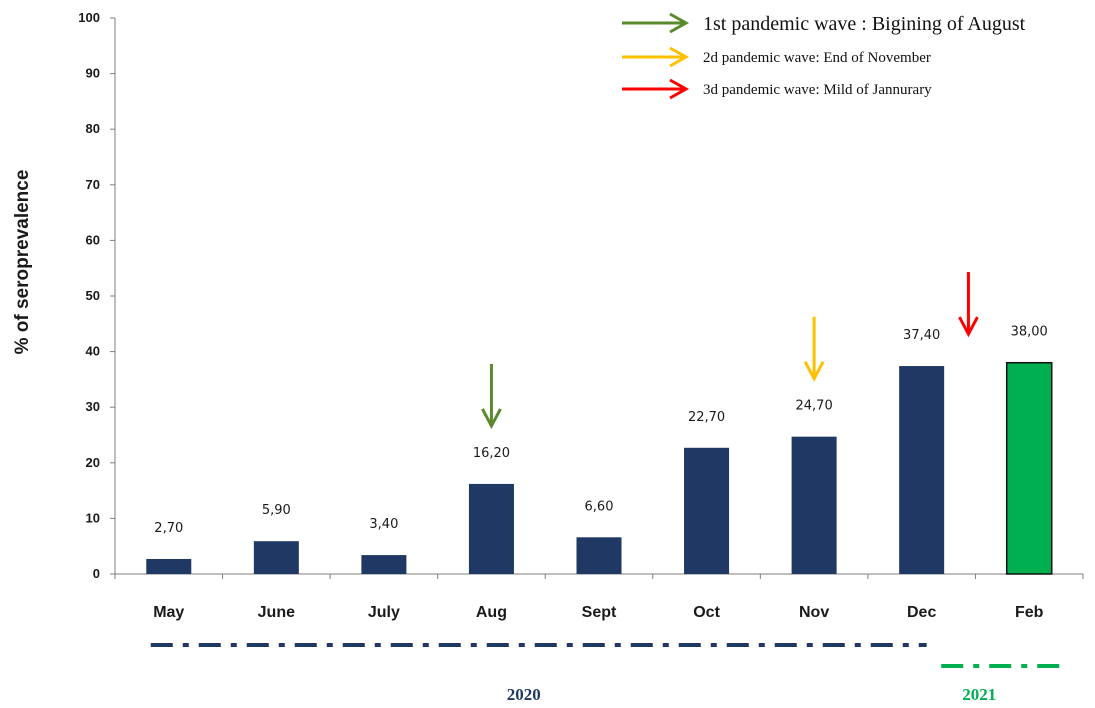 Image resolution: width=1095 pixels, height=708 pixels. What do you see at coordinates (384, 612) in the screenshot?
I see `category-label: July` at bounding box center [384, 612].